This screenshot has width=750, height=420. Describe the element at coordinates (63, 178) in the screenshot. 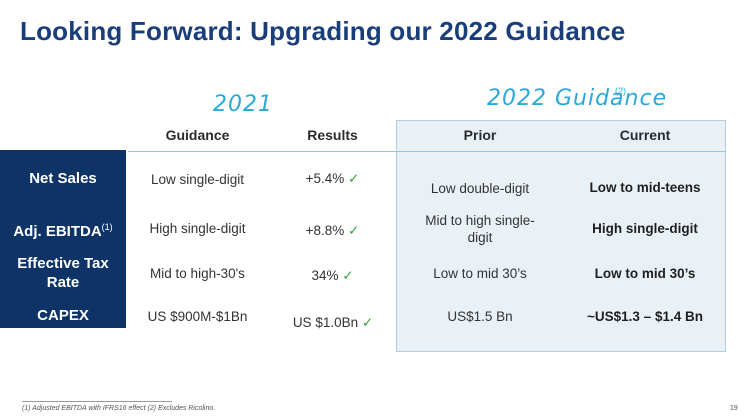

I see `row-label-net-sales: Net Sales` at that location.